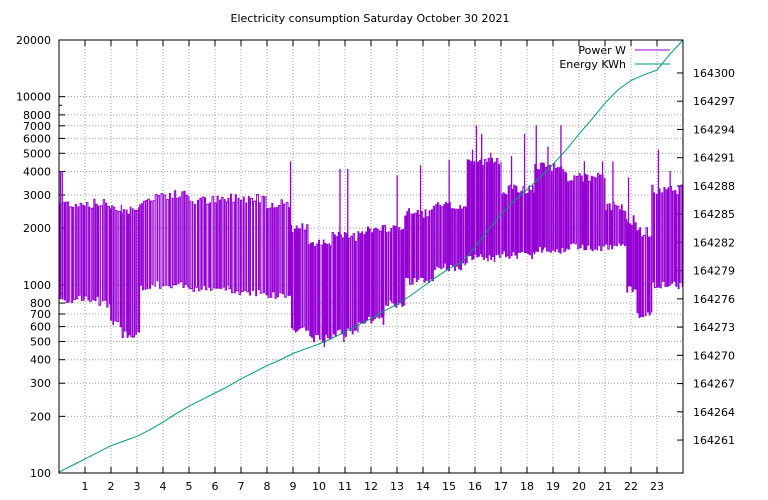 This screenshot has height=500, width=768. I want to click on x-tick-label: 16, so click(475, 486).